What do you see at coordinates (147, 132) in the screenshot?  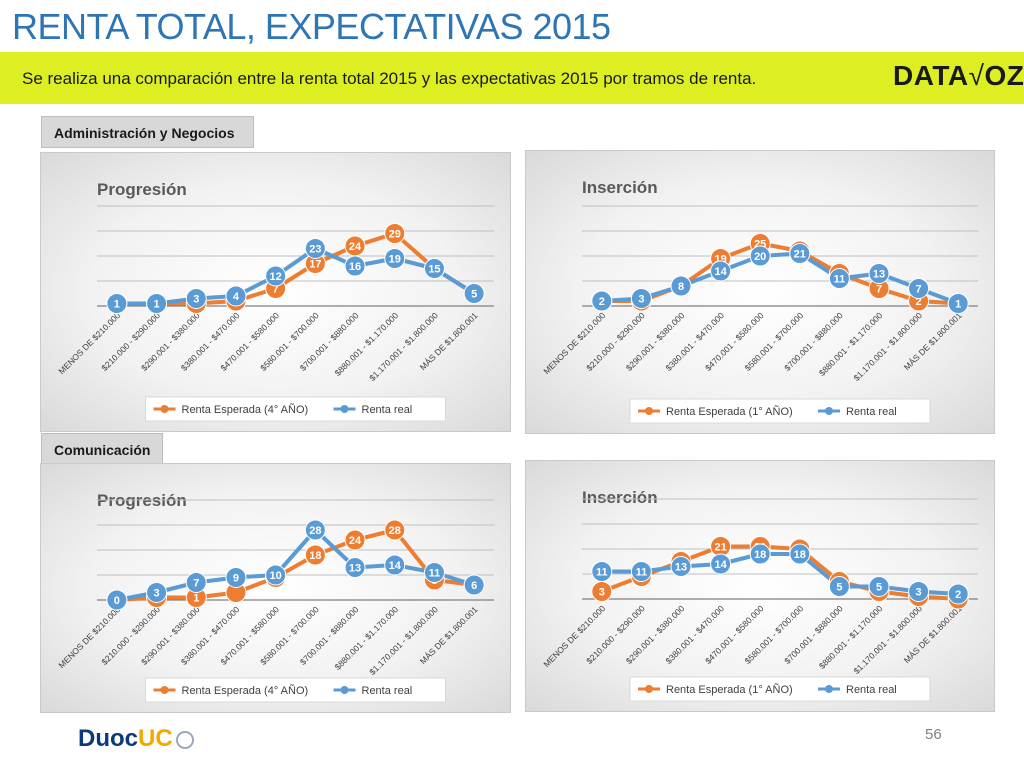 I see `section-tab-admin: Administración y Negocios` at bounding box center [147, 132].